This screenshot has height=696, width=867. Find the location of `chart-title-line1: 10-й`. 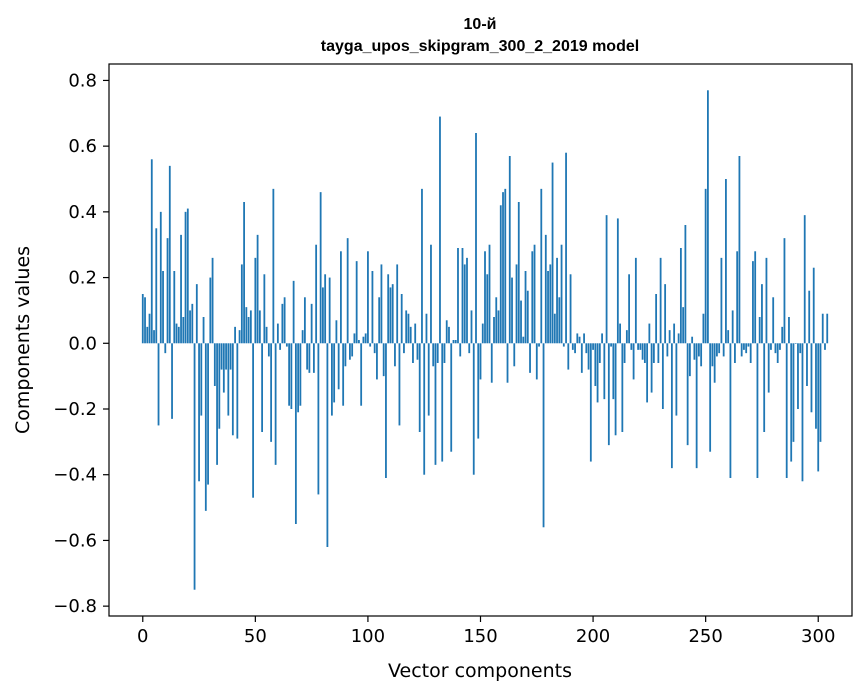

chart-title-line1: 10-й is located at coordinates (480, 24).